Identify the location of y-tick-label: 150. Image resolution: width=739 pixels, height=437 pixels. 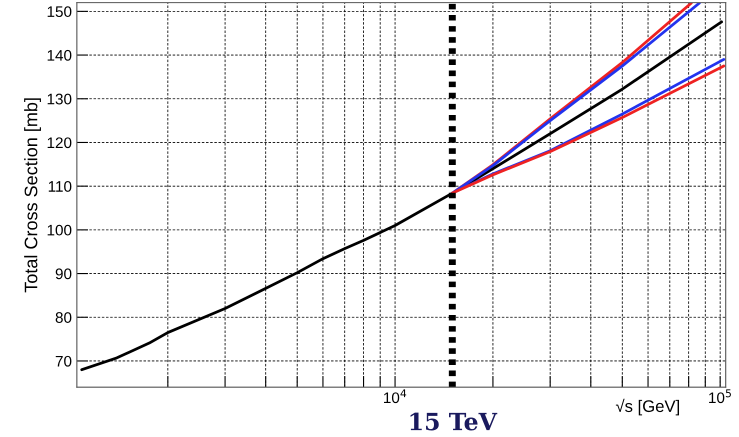
(60, 12).